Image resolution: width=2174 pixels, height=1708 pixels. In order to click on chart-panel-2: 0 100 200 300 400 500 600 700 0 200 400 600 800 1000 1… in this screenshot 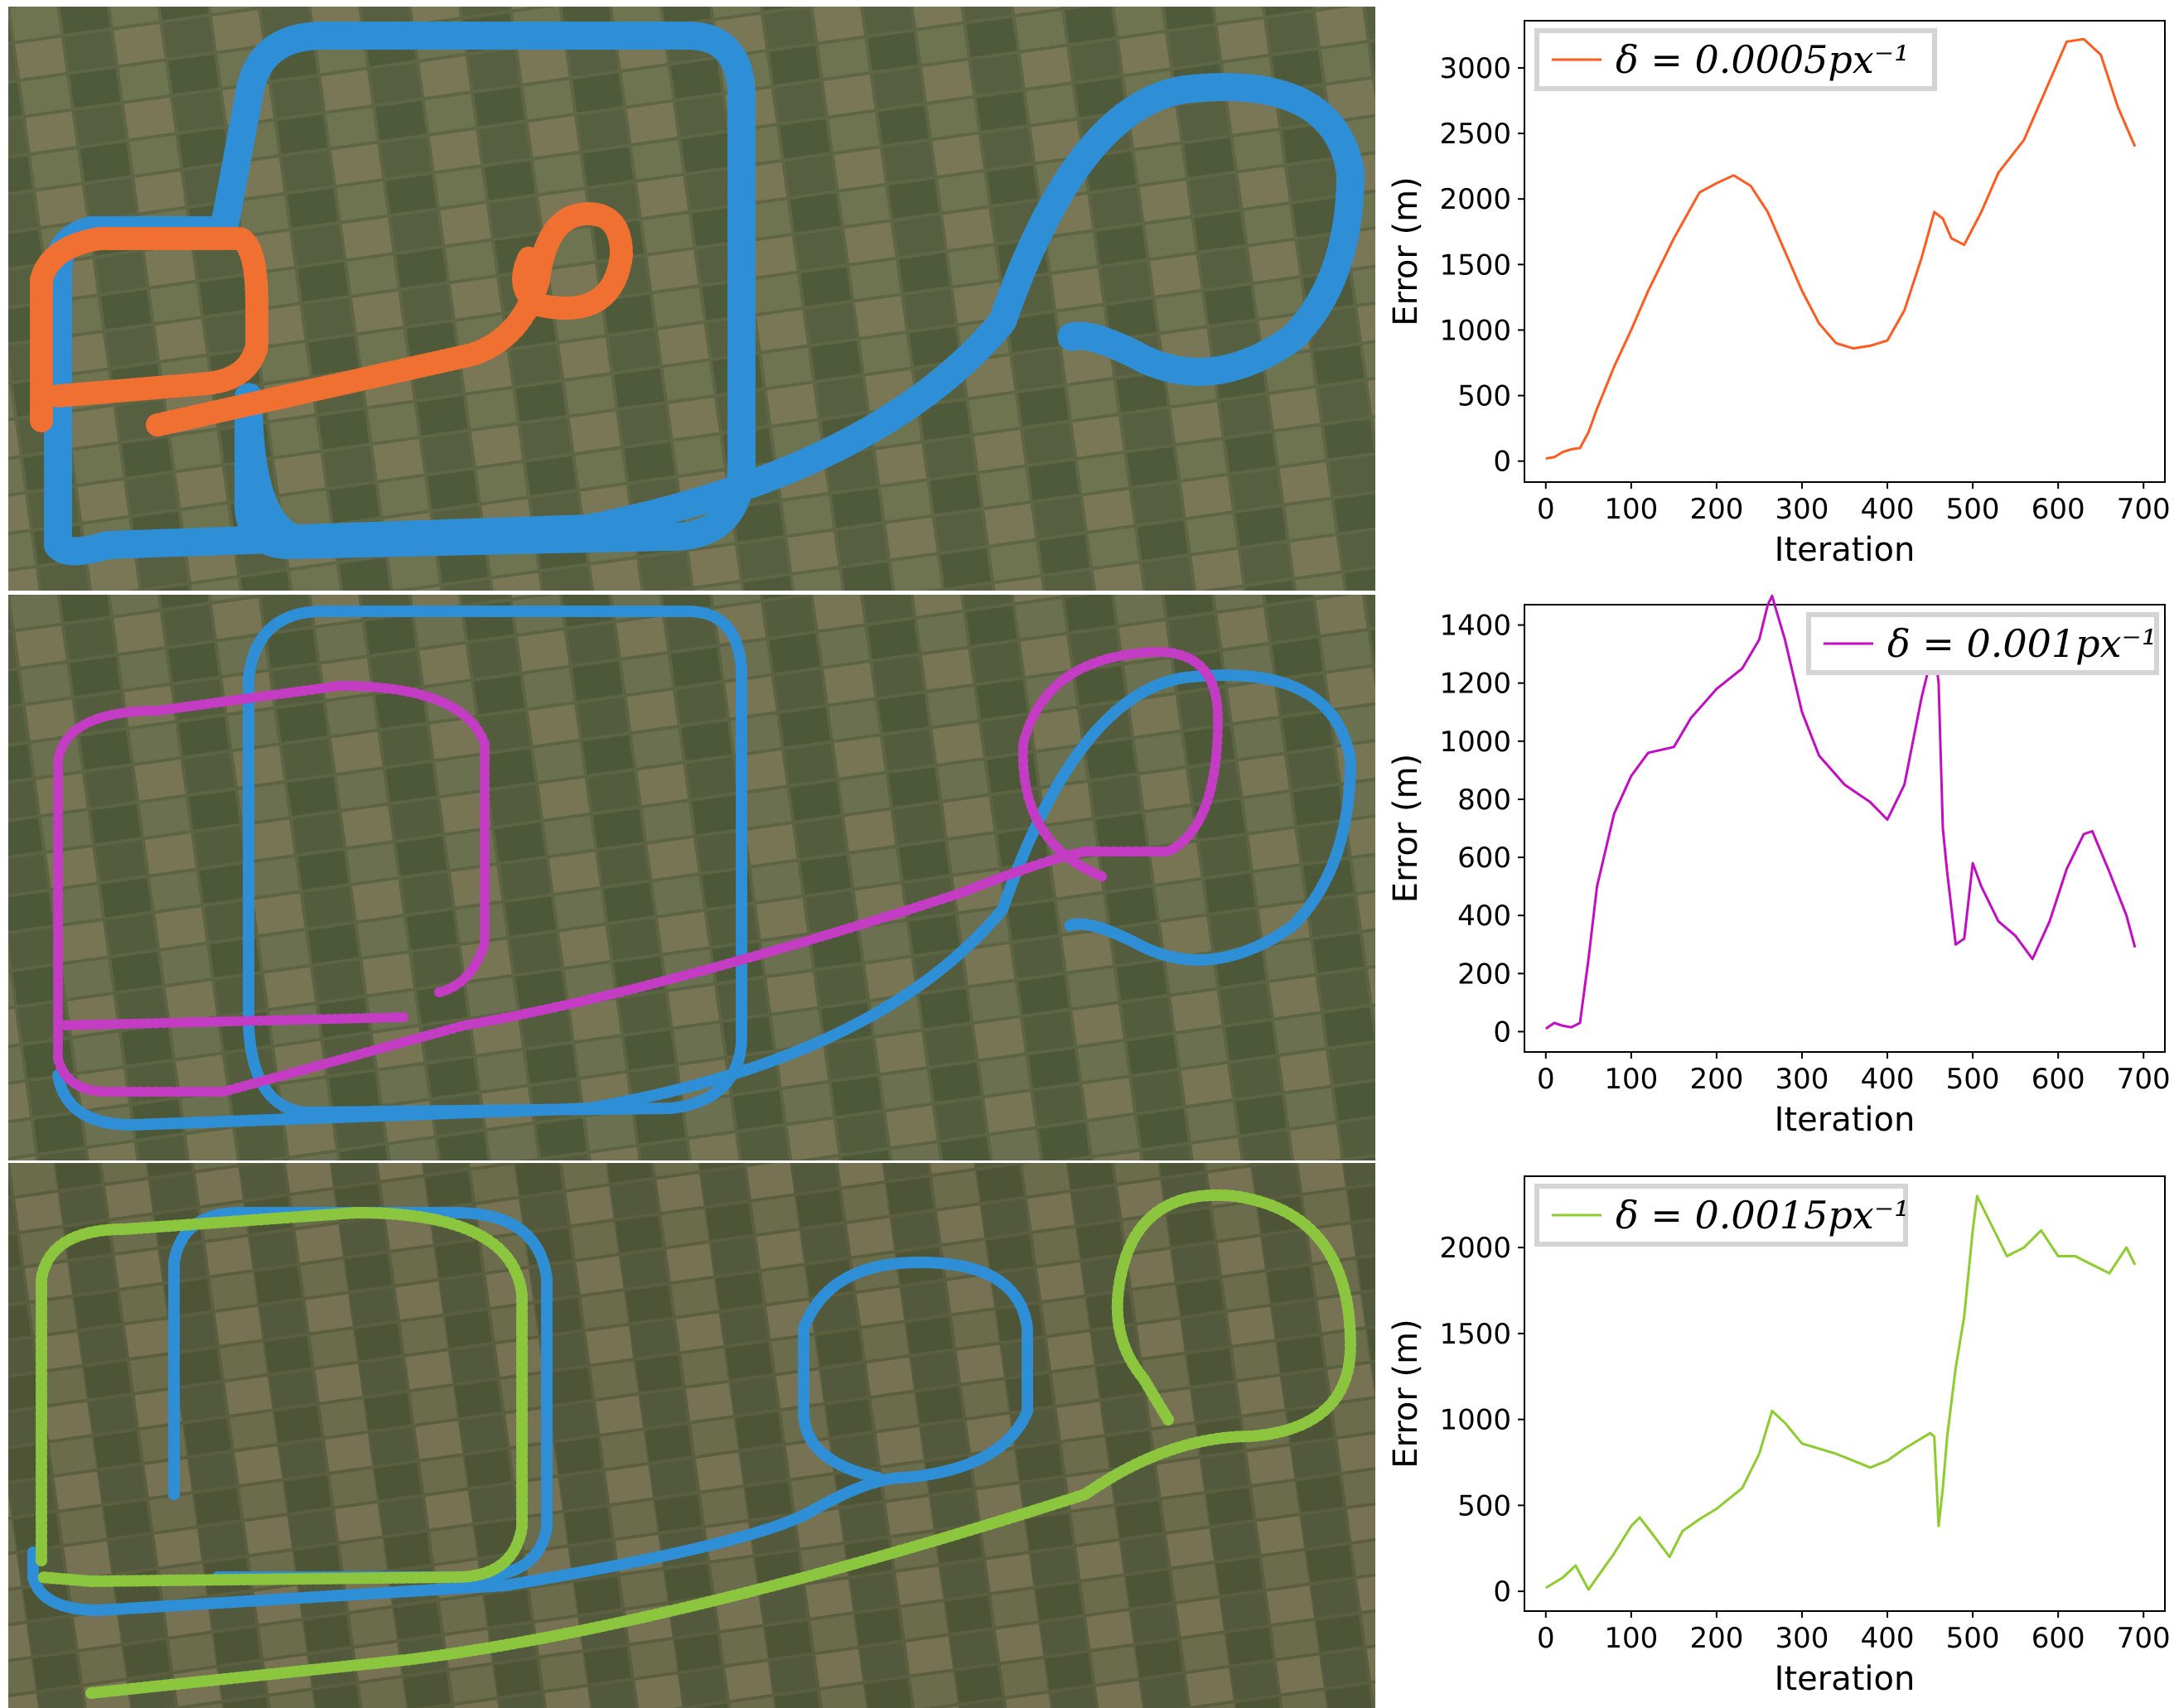, I will do `click(1777, 867)`.